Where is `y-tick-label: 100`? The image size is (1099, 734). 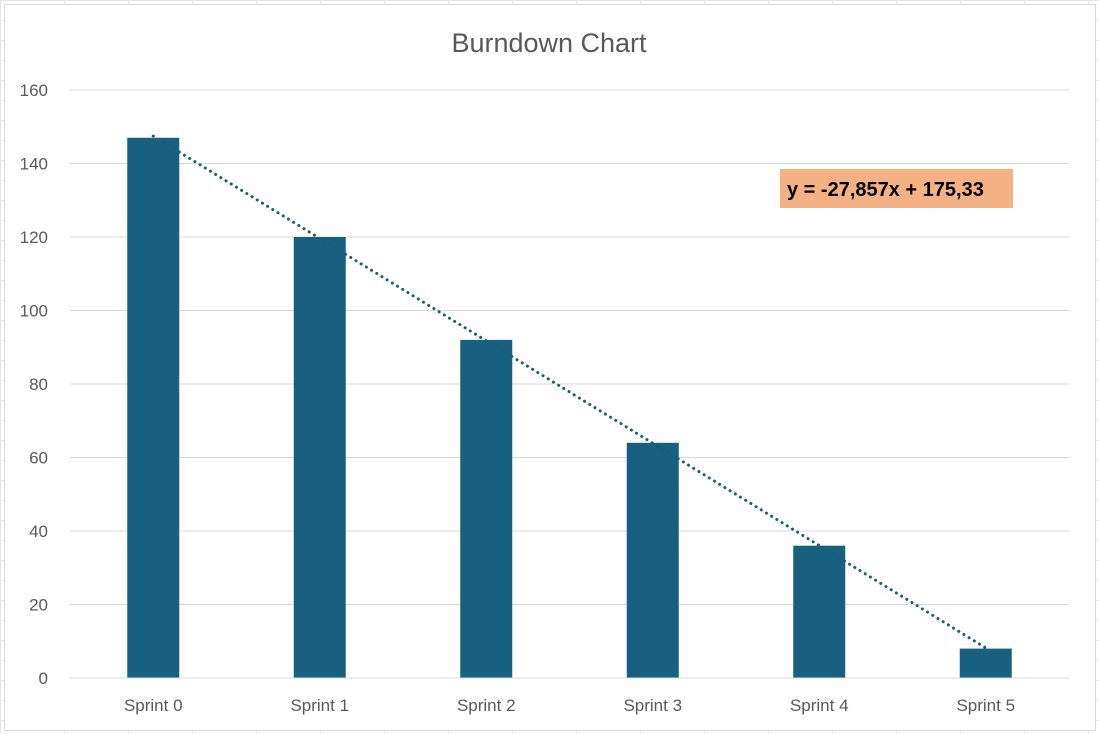 y-tick-label: 100 is located at coordinates (34, 311).